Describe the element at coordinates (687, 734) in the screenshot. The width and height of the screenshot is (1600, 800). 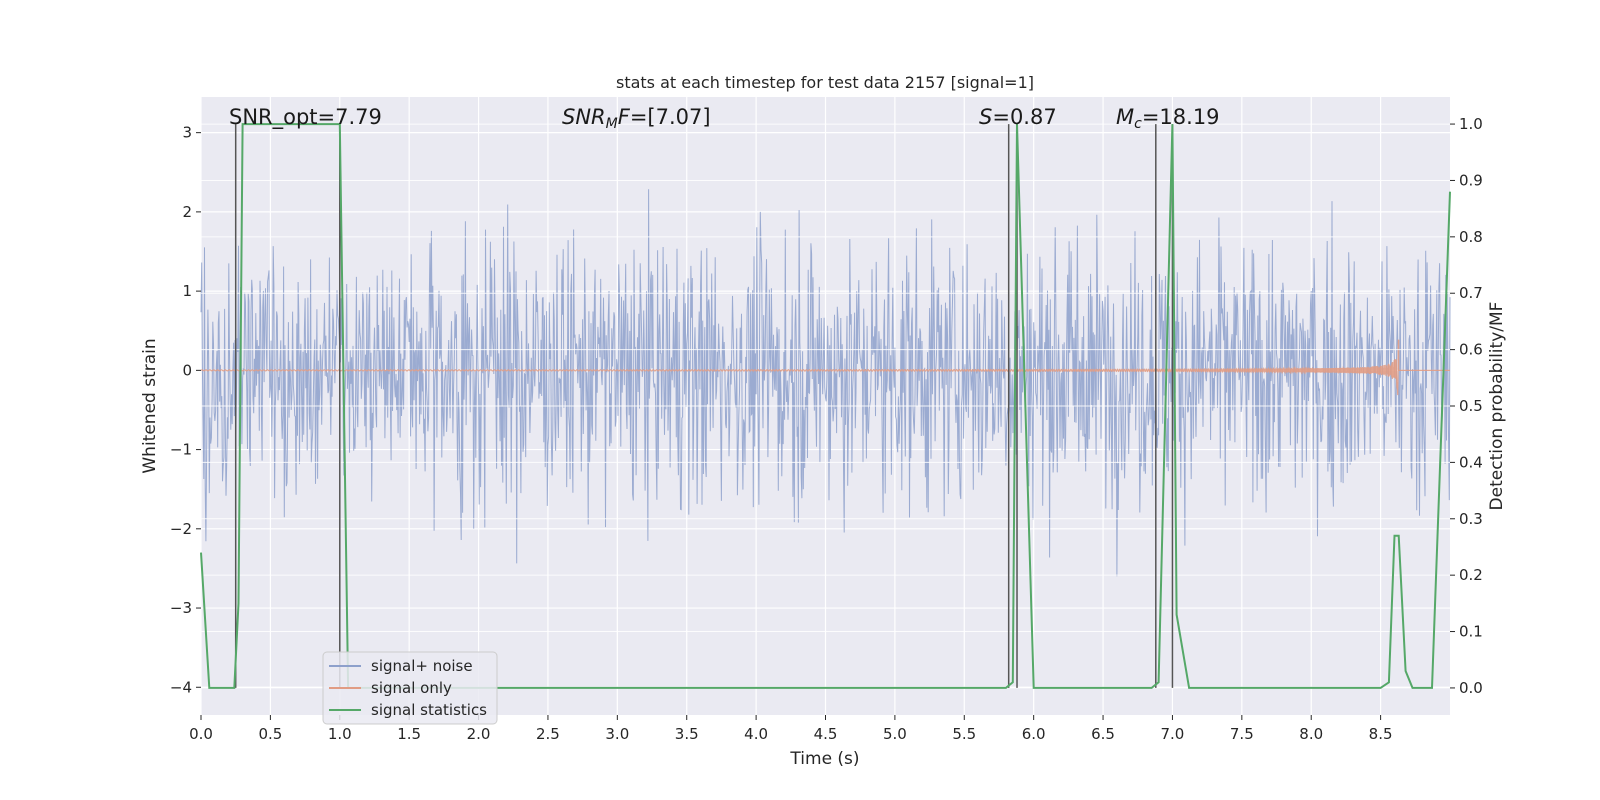
I see `x-tick-label: 3.5` at that location.